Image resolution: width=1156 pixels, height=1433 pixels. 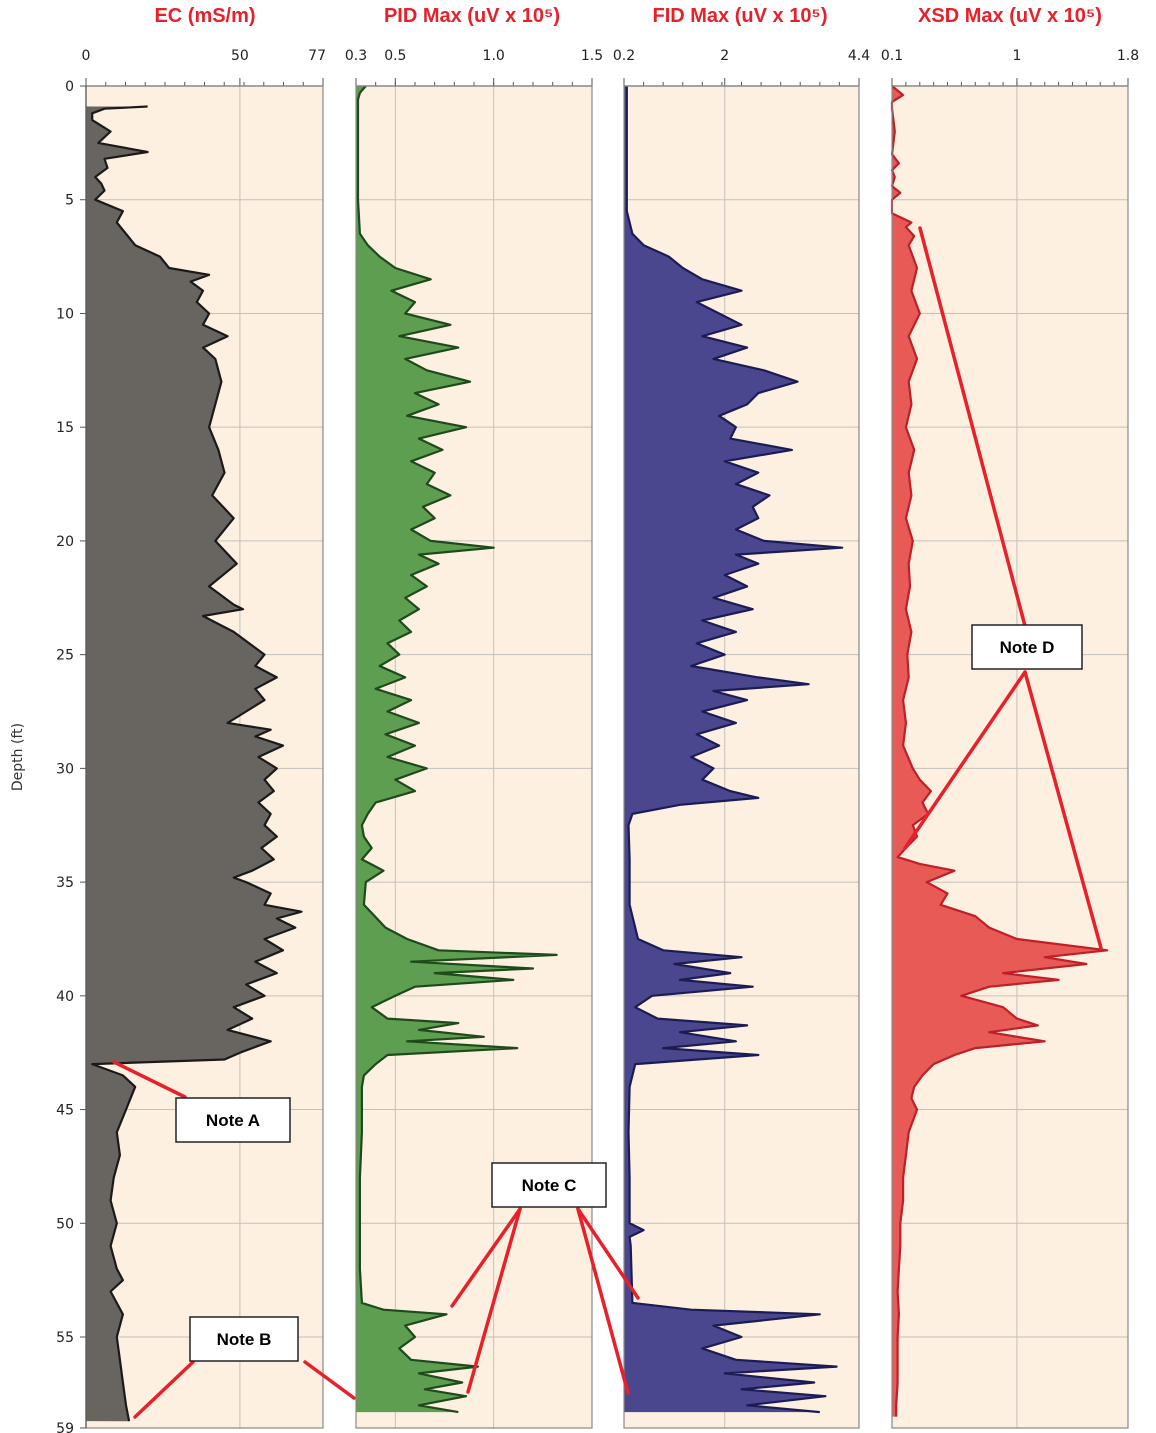 What do you see at coordinates (65, 883) in the screenshot?
I see `y-tick-label: 35` at bounding box center [65, 883].